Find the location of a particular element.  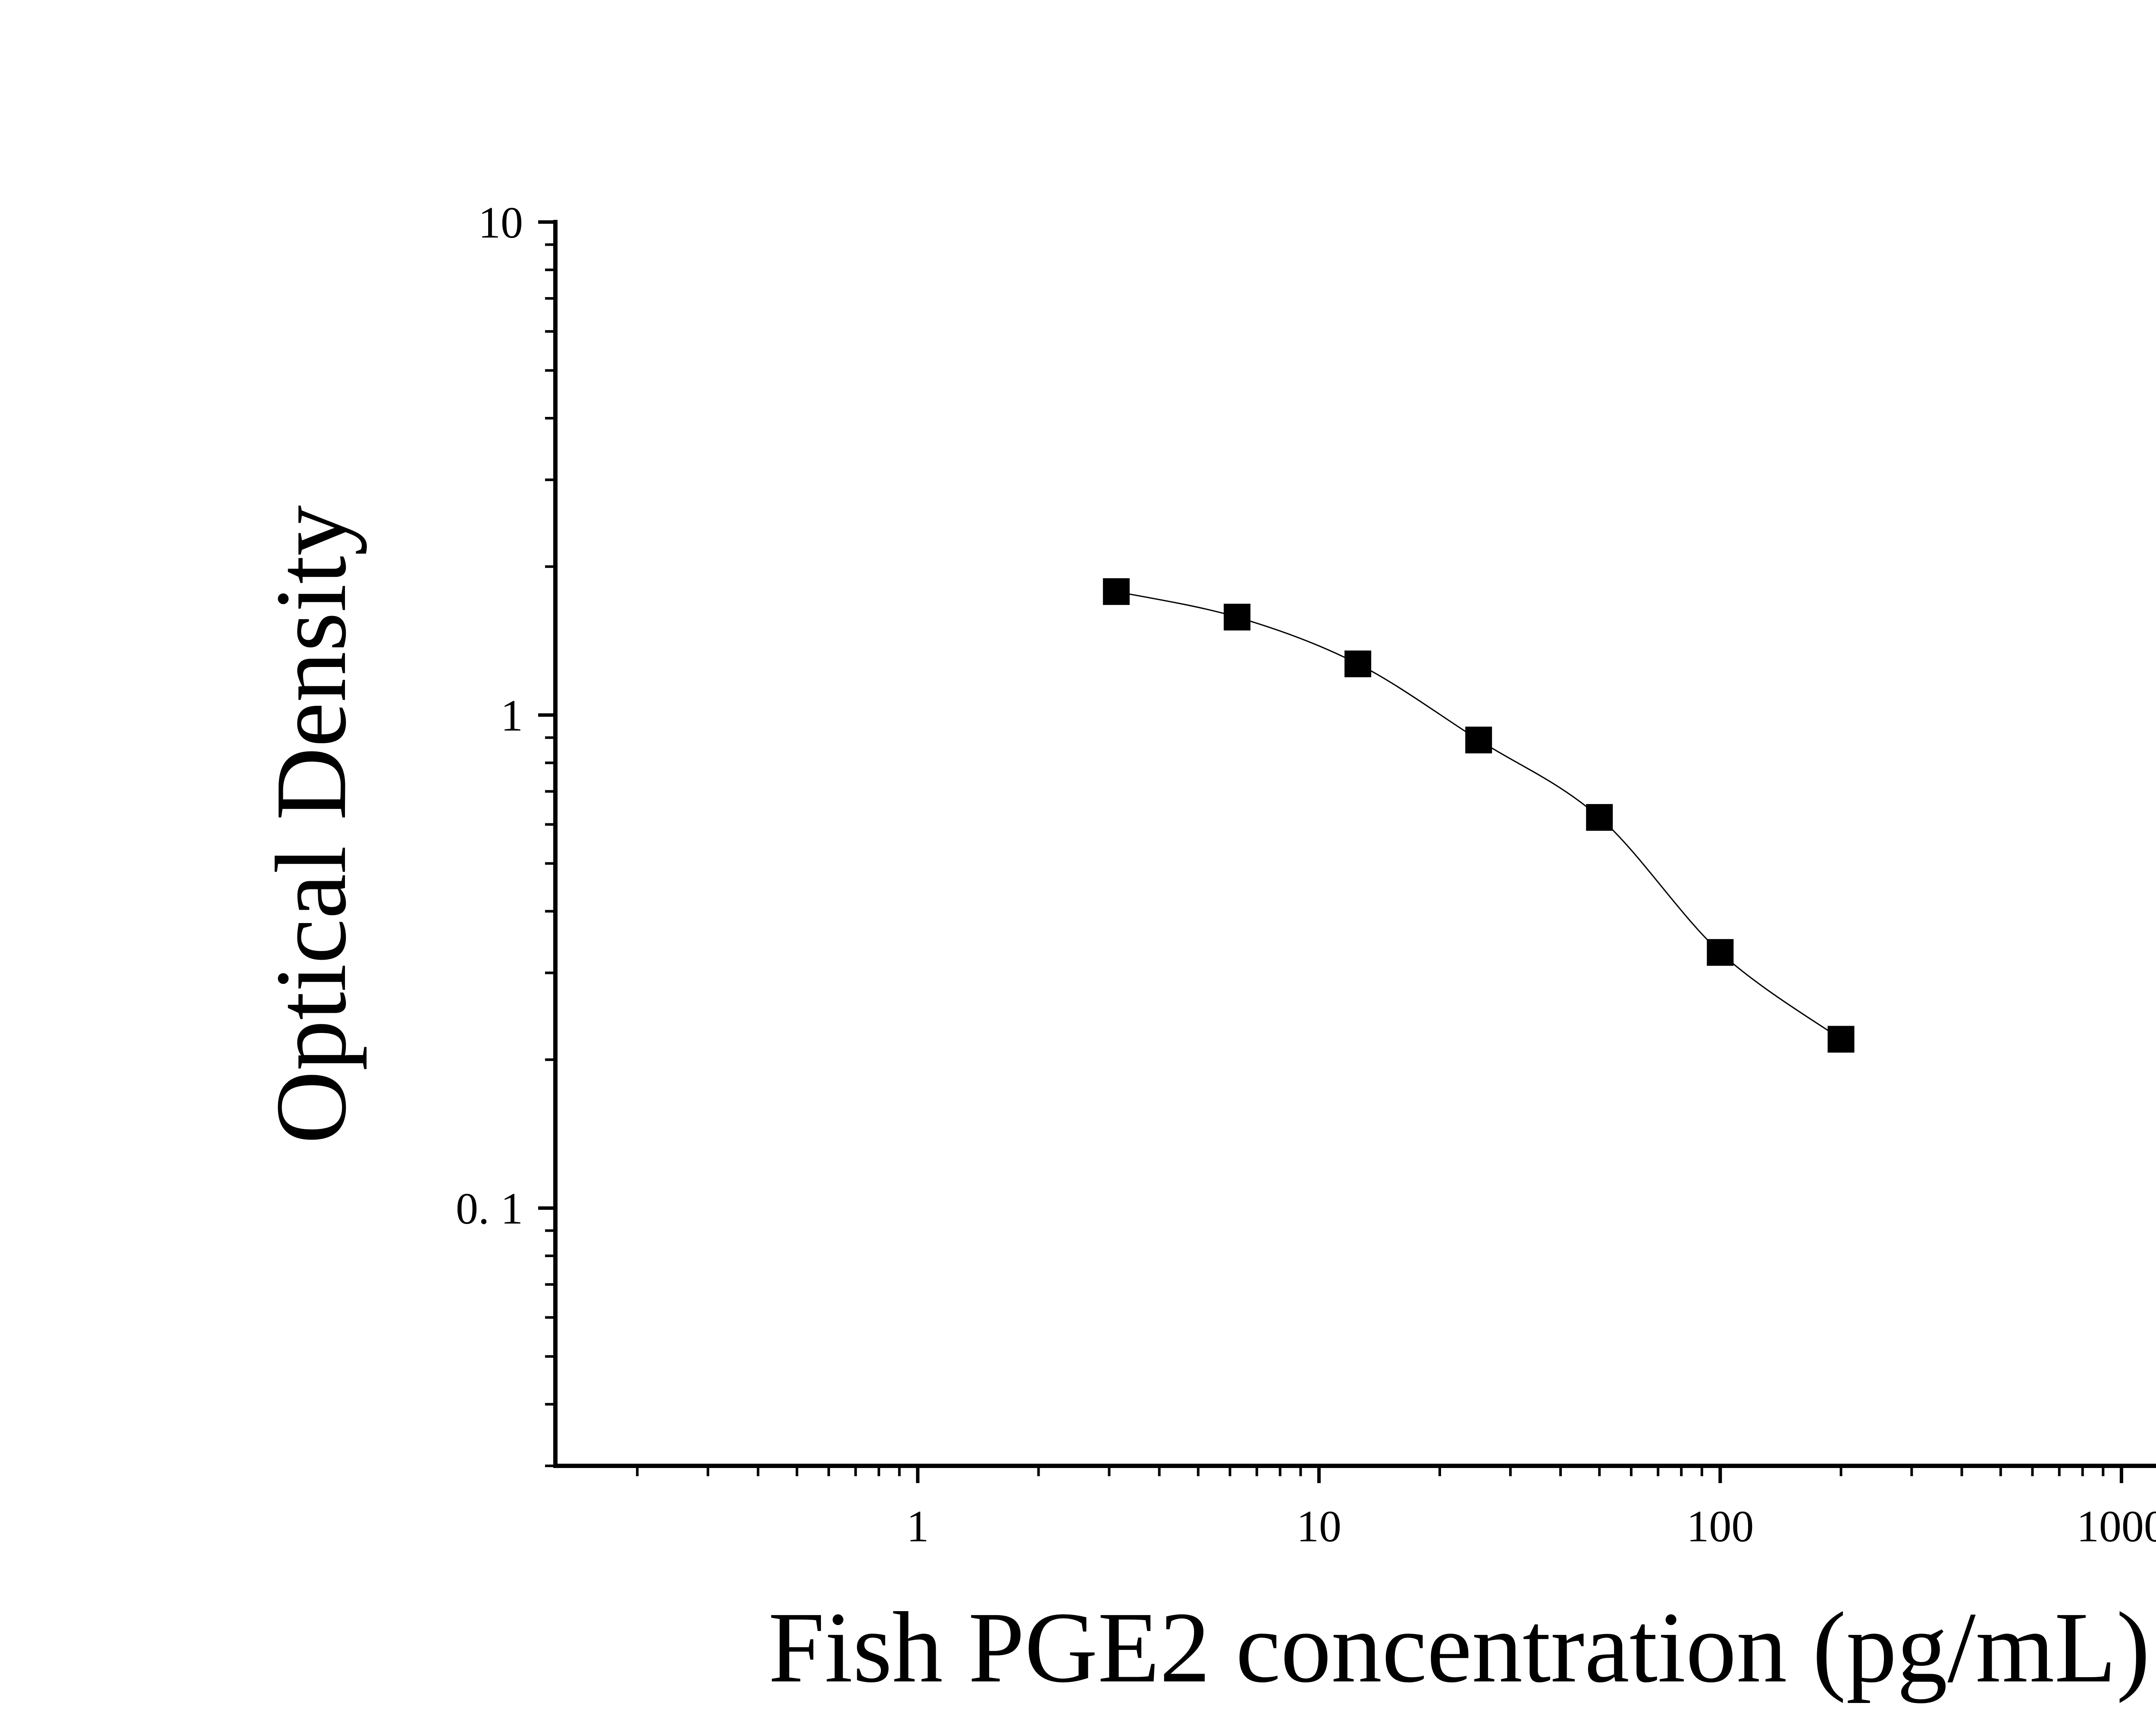

x-axis-title: Fish PGE2 concentration (pg/mL) is located at coordinates (1459, 1647).